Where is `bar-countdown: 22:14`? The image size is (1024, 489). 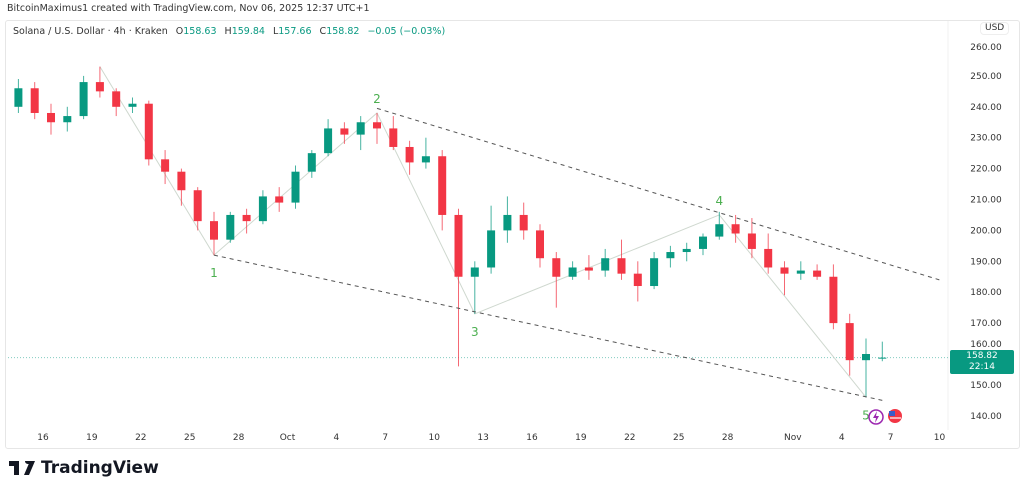
bar-countdown: 22:14 is located at coordinates (982, 367).